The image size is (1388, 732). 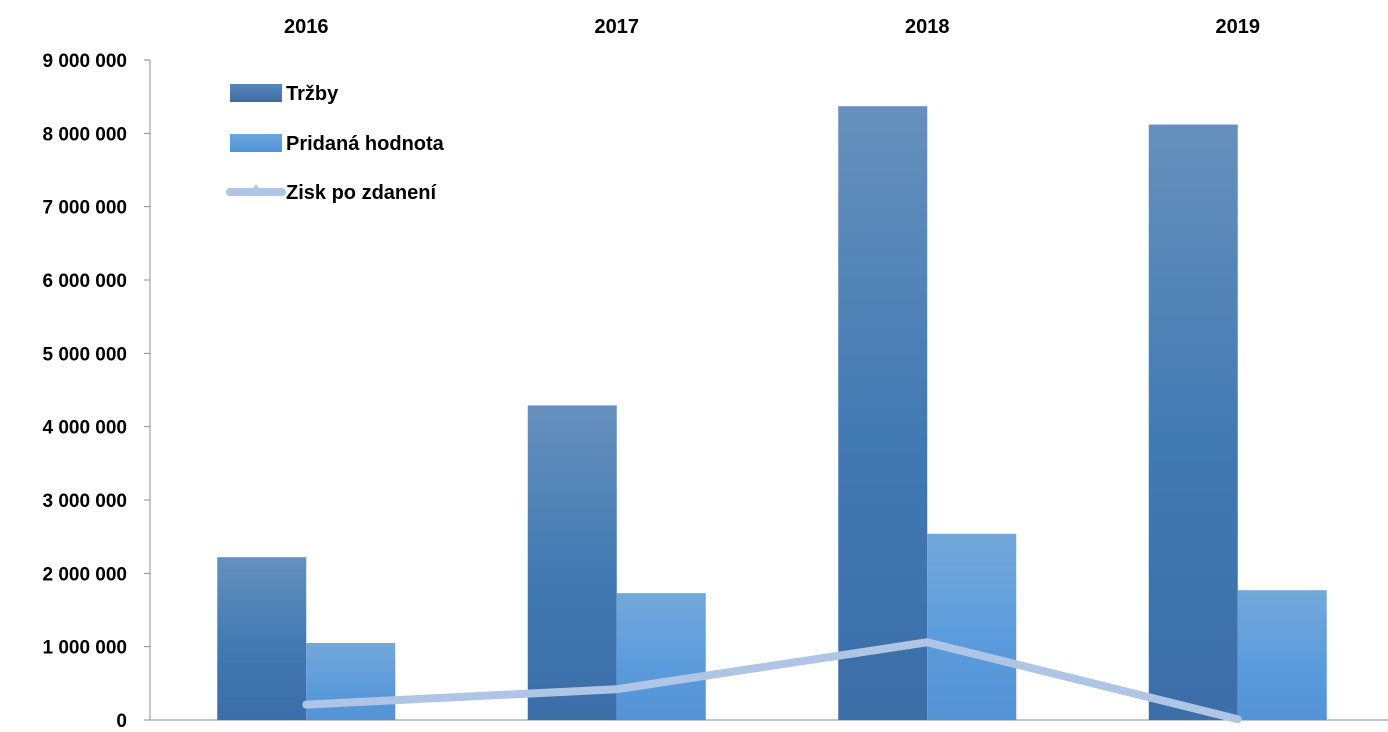 I want to click on bar-trzby-2016, so click(x=262, y=638).